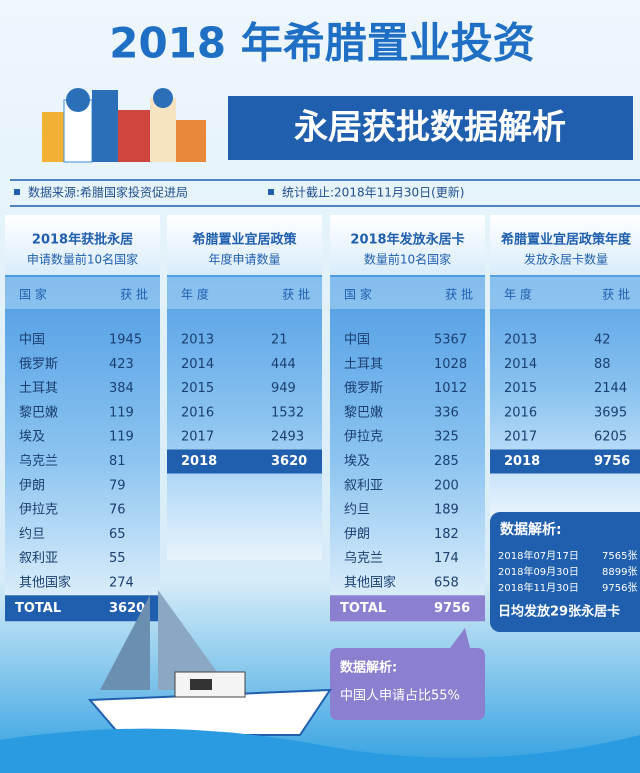  Describe the element at coordinates (287, 412) in the screenshot. I see `row-value: 1532` at that location.